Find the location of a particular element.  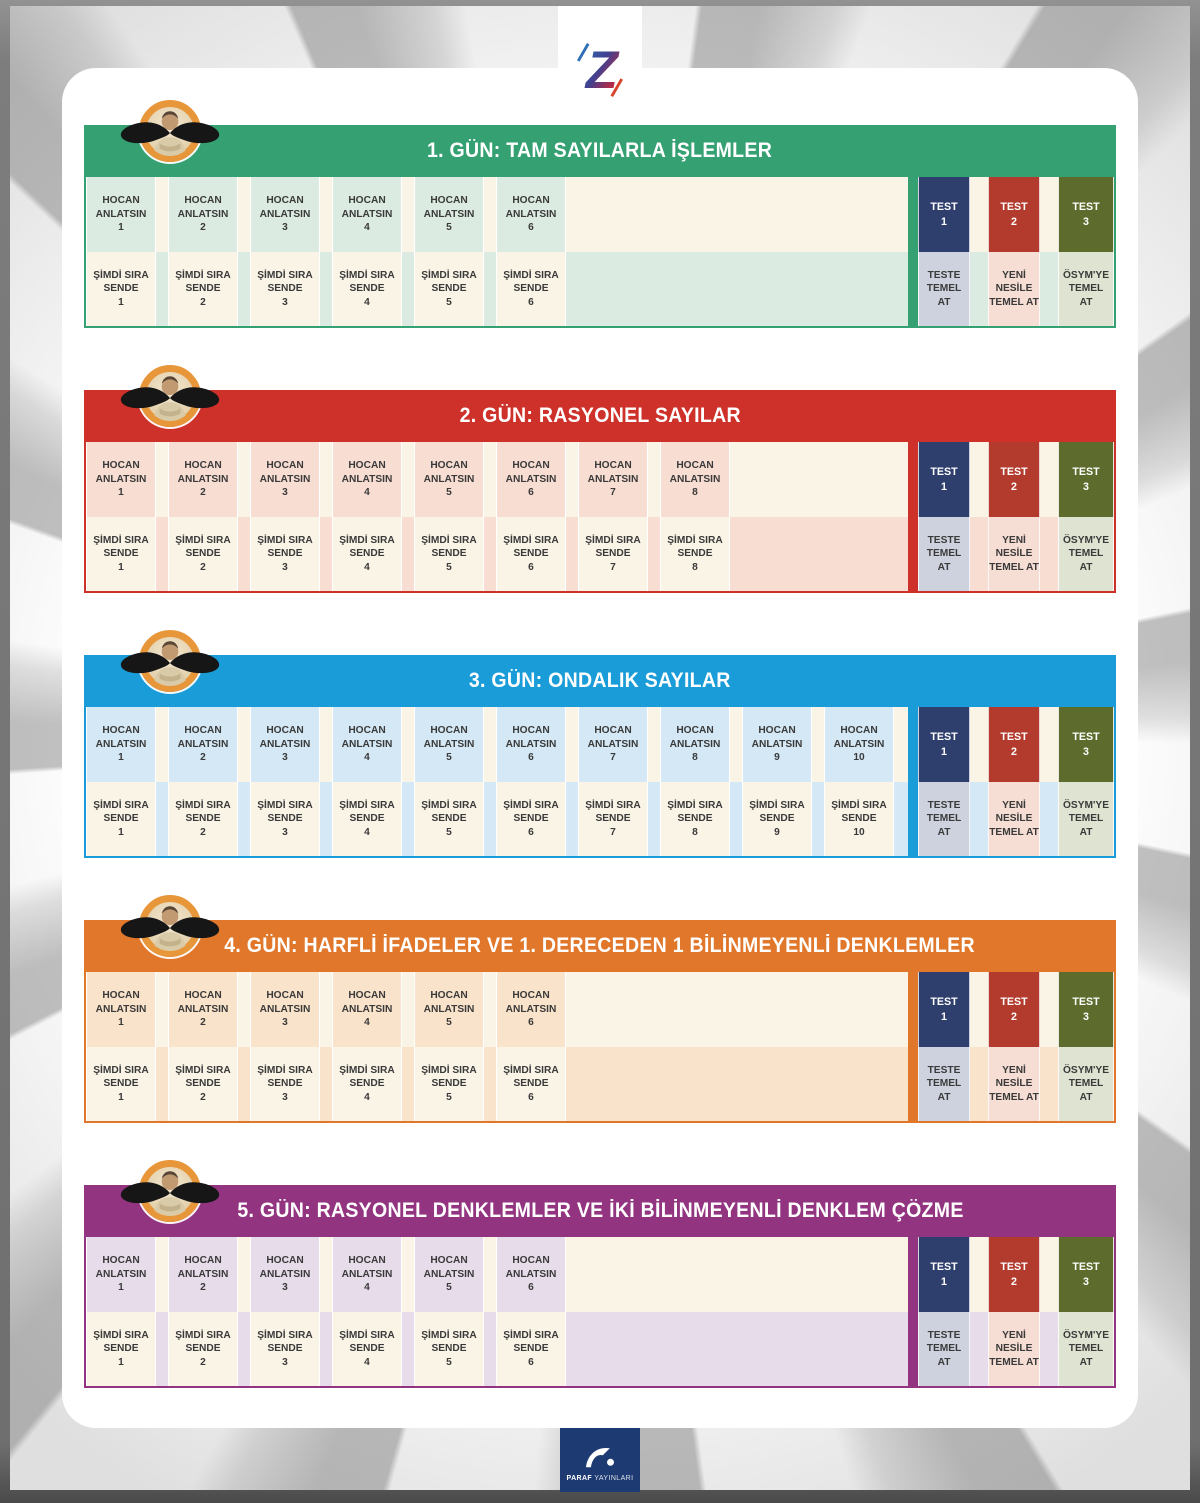

lesson-cell: HOCAN ANLATSIN 7 is located at coordinates (613, 479).